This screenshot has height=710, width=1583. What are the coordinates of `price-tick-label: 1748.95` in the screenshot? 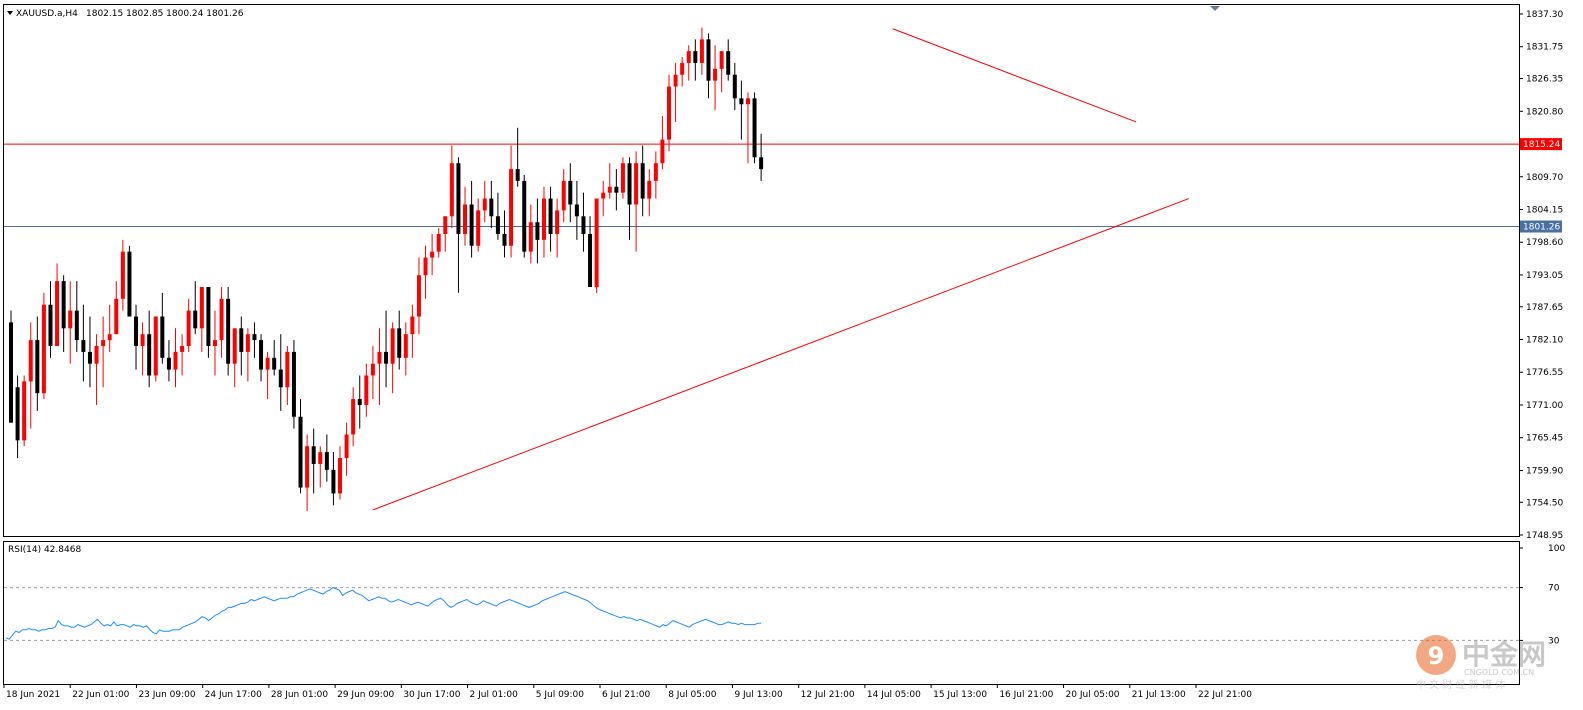 It's located at (1544, 536).